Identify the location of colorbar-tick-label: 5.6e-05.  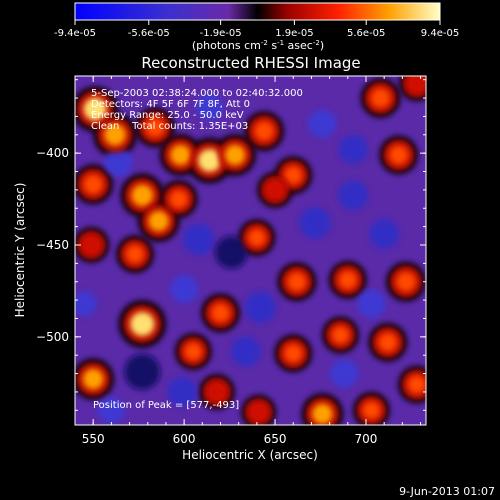
(366, 33).